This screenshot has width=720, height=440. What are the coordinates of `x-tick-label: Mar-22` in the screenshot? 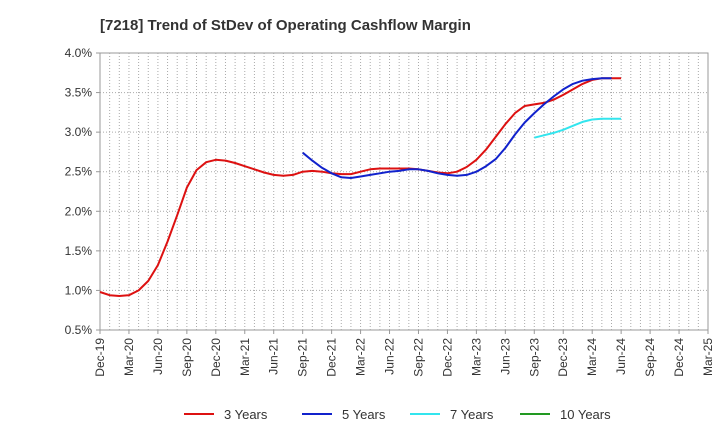 It's located at (361, 357).